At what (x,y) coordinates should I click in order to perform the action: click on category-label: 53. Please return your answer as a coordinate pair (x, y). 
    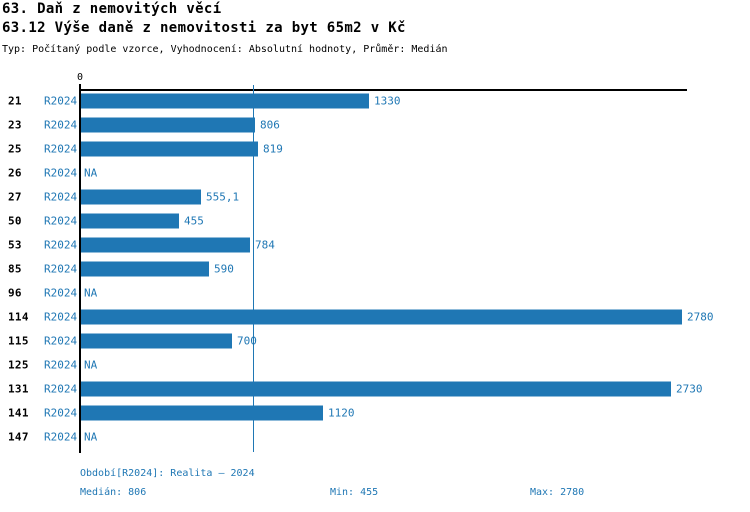
    Looking at the image, I should click on (15, 245).